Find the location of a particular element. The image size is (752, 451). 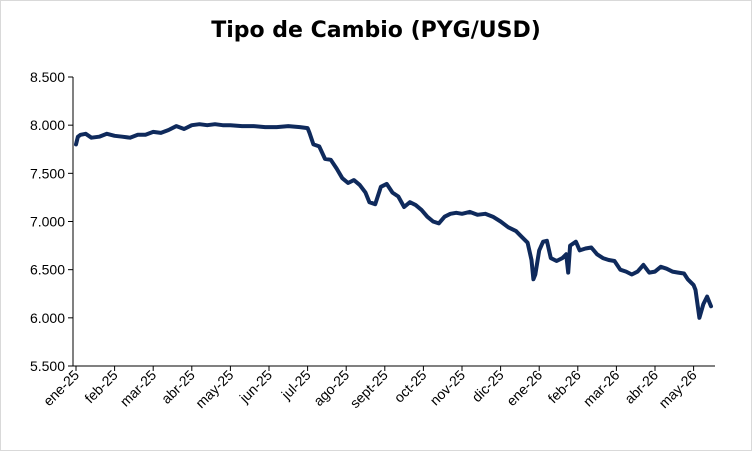

x-tick-label: may-26 is located at coordinates (677, 389).